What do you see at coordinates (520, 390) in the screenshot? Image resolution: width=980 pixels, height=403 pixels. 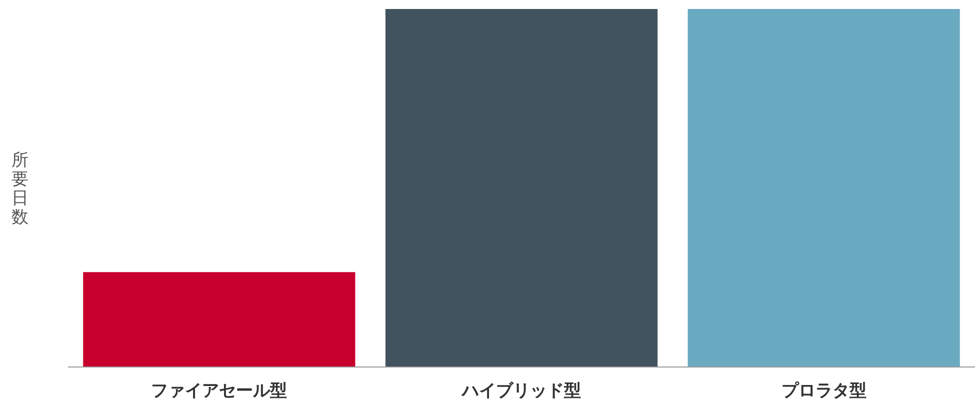 I see `x-tick-label: ハイブリッド型` at bounding box center [520, 390].